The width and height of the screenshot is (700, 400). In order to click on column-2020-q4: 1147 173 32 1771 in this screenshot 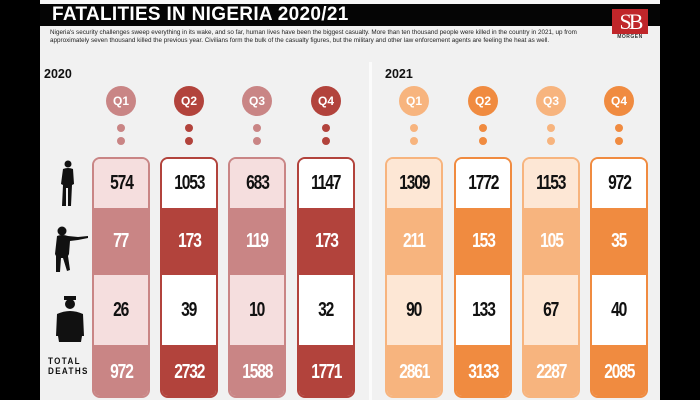, I will do `click(326, 277)`.